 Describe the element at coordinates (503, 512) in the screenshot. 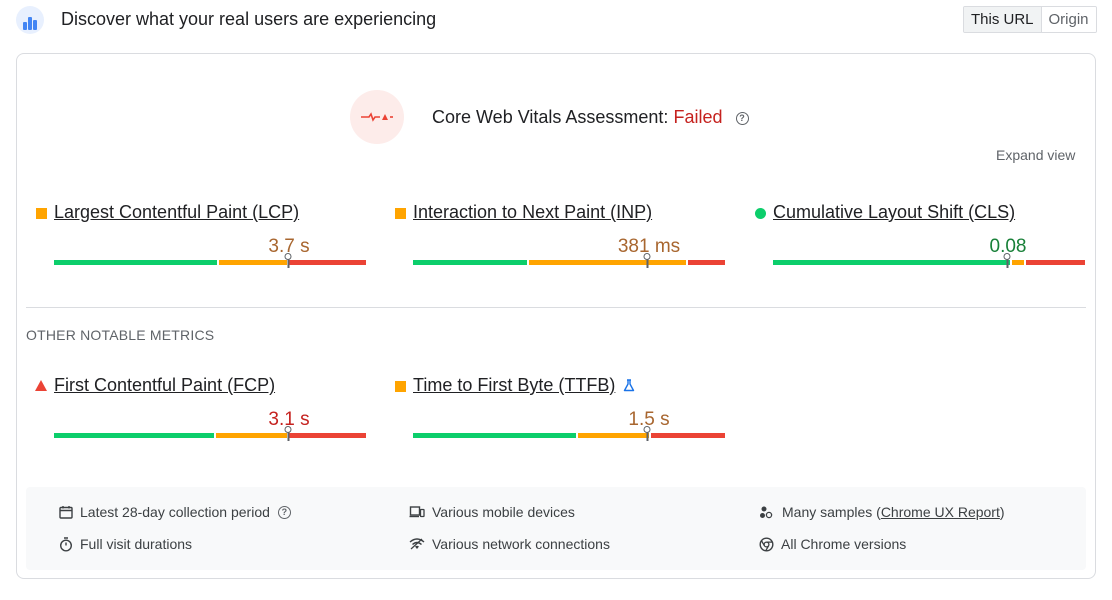

I see `devices-text: Various mobile devices` at that location.